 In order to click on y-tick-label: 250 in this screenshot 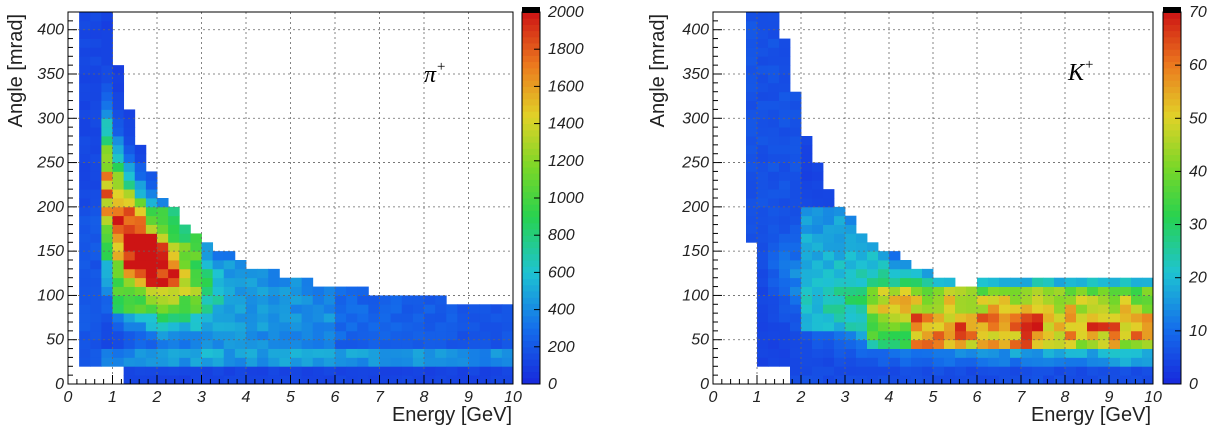, I will do `click(695, 163)`.